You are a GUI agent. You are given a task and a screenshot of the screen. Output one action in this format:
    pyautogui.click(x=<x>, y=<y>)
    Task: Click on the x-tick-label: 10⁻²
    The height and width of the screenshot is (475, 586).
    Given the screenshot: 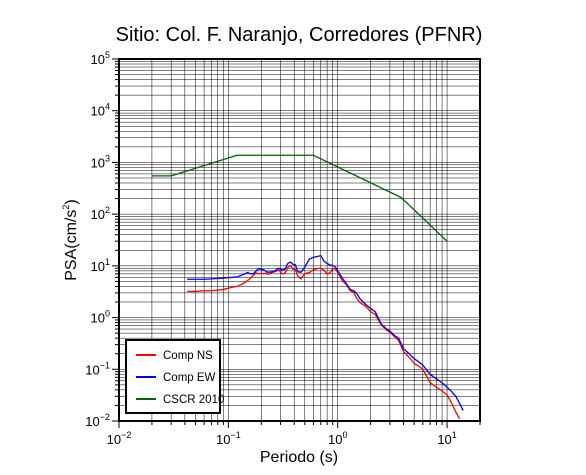 What is the action you would take?
    pyautogui.click(x=119, y=438)
    